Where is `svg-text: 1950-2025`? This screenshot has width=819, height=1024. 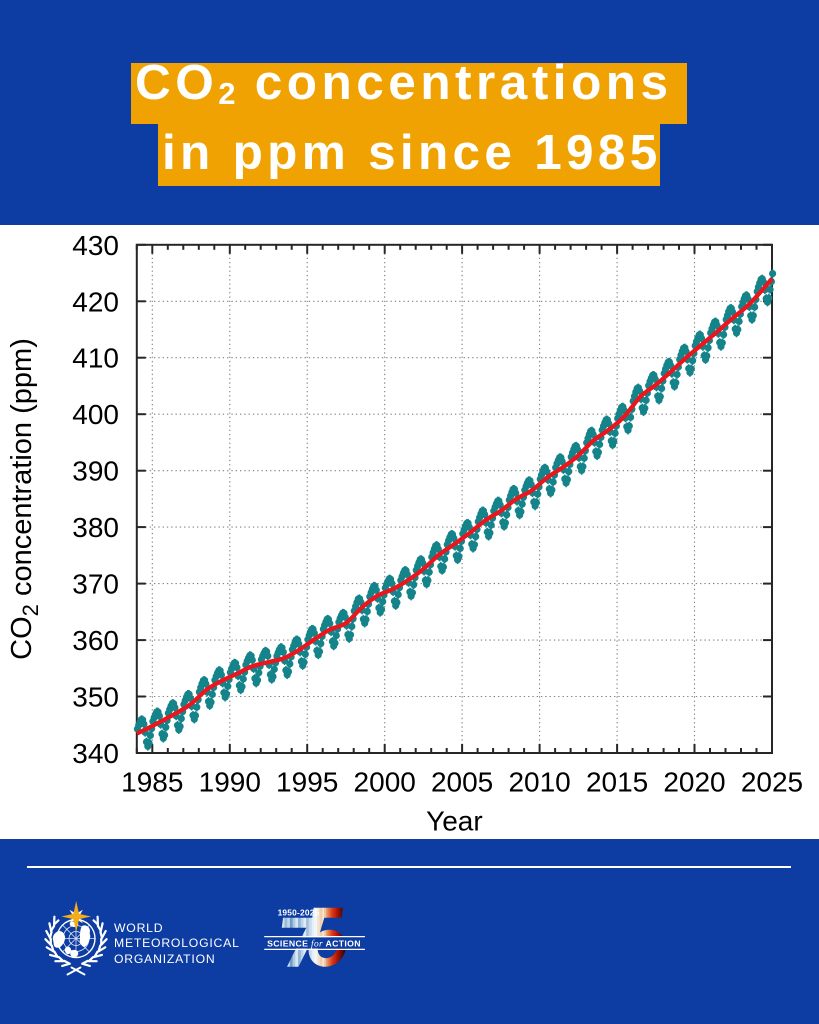 svg-text: 1950-2025 is located at coordinates (299, 913).